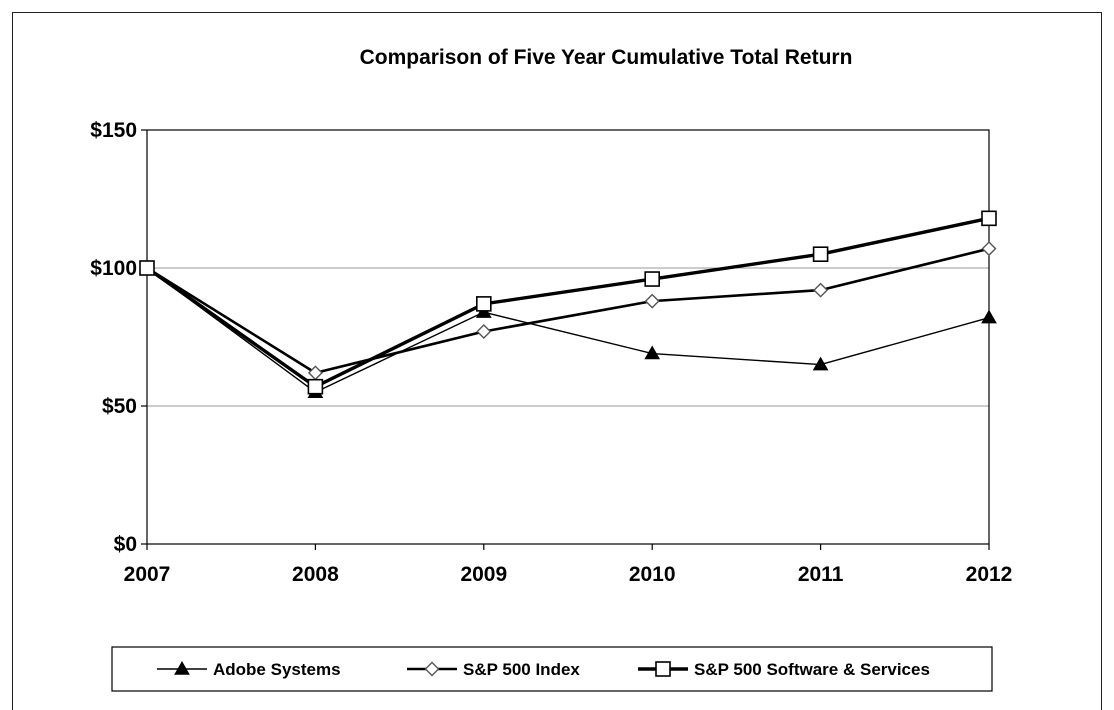 The height and width of the screenshot is (710, 1114). What do you see at coordinates (113, 268) in the screenshot?
I see `y-tick-label: $100` at bounding box center [113, 268].